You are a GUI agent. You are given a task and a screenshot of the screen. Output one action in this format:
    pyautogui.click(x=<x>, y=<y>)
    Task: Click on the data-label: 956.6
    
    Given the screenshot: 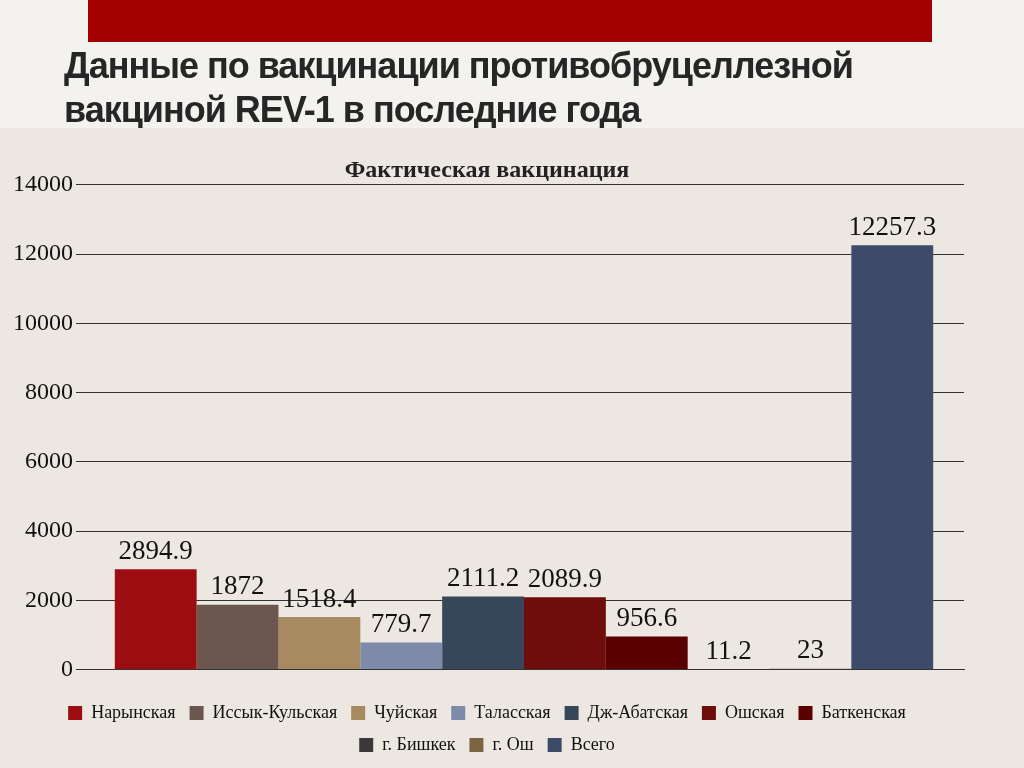 What is the action you would take?
    pyautogui.click(x=647, y=617)
    